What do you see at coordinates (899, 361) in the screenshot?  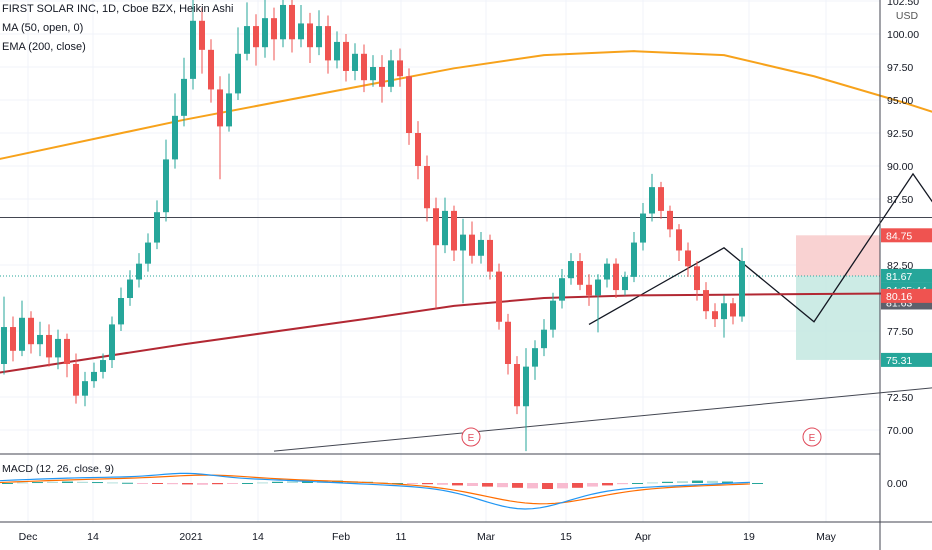 I see `price-badge-label: 75.31` at bounding box center [899, 361].